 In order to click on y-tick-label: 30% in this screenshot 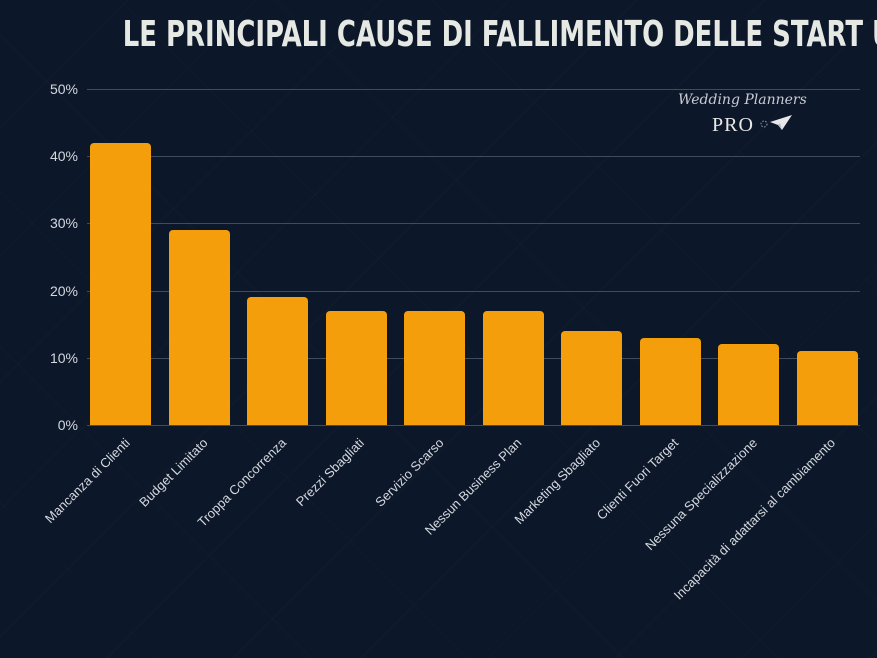, I will do `click(63, 223)`.